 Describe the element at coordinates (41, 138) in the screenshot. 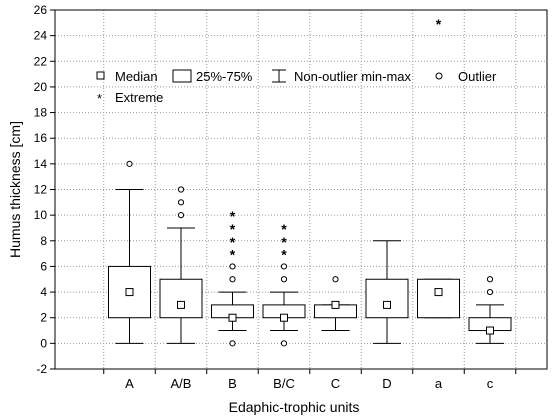

I see `y-tick-label: 16` at that location.